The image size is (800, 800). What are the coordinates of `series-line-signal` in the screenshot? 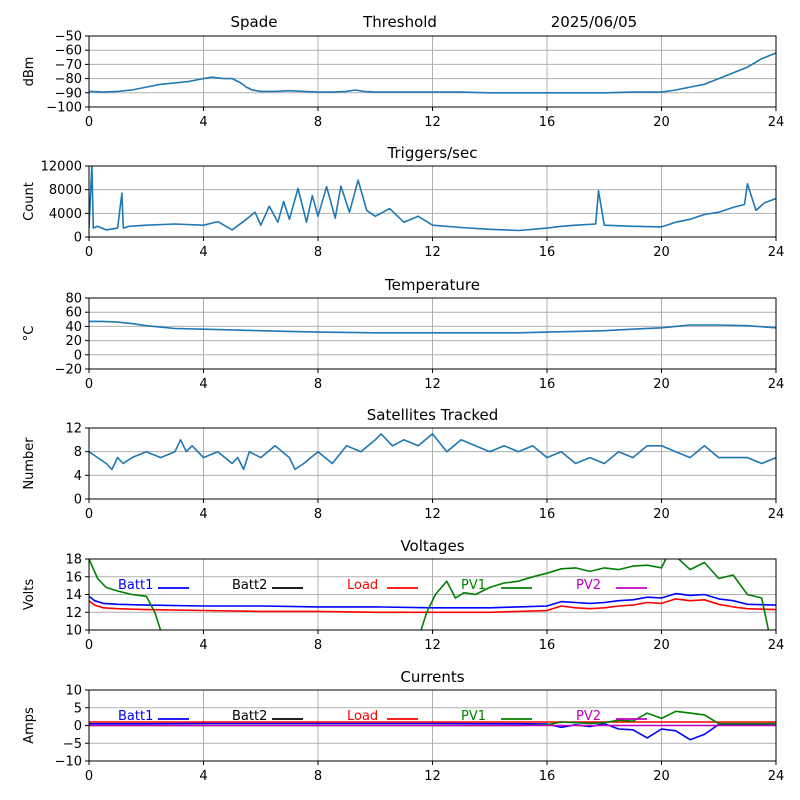 It's located at (432, 73).